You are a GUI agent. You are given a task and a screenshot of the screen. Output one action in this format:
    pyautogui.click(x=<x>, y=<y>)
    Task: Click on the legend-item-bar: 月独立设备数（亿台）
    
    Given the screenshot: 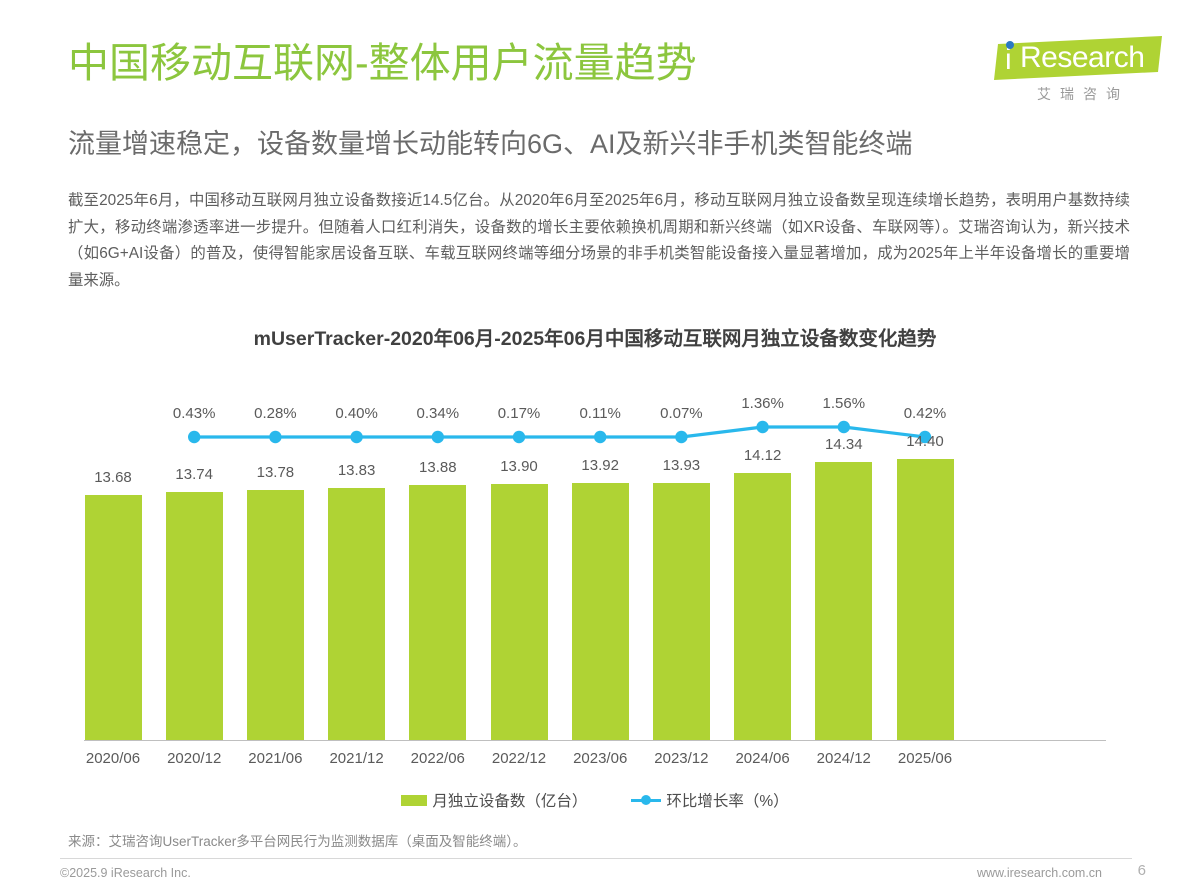 What is the action you would take?
    pyautogui.click(x=494, y=800)
    